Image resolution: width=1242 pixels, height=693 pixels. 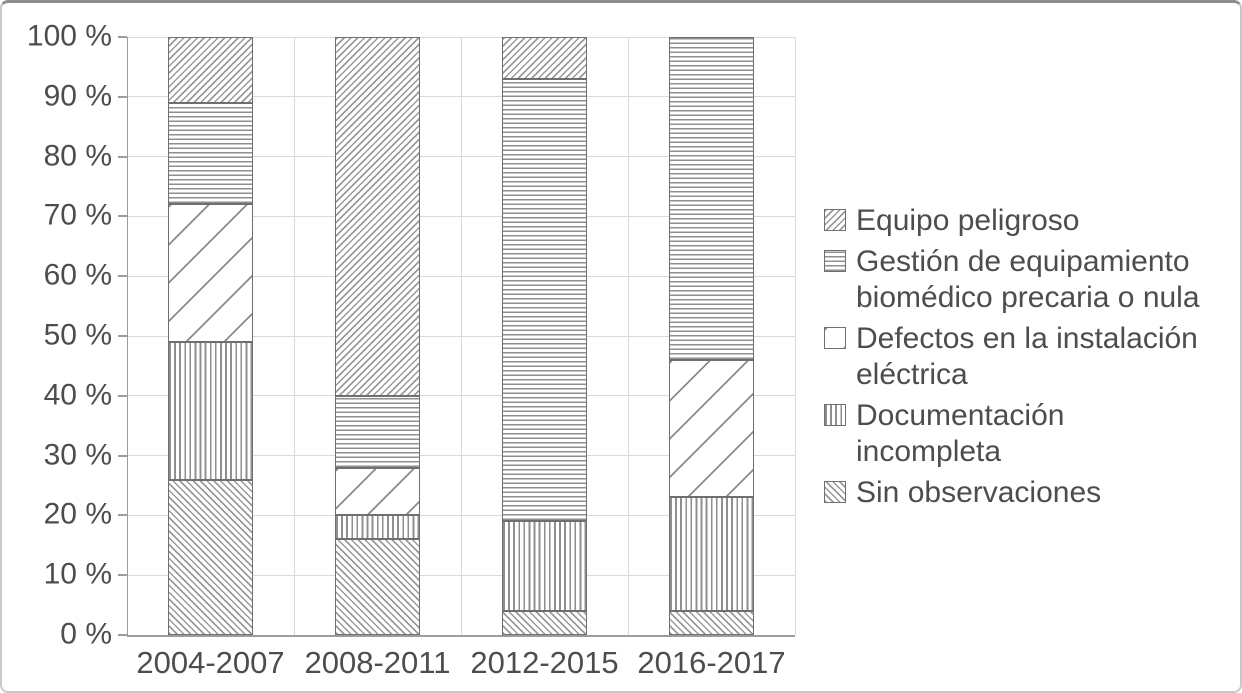 What do you see at coordinates (960, 433) in the screenshot?
I see `legend-label: Documentación incompleta` at bounding box center [960, 433].